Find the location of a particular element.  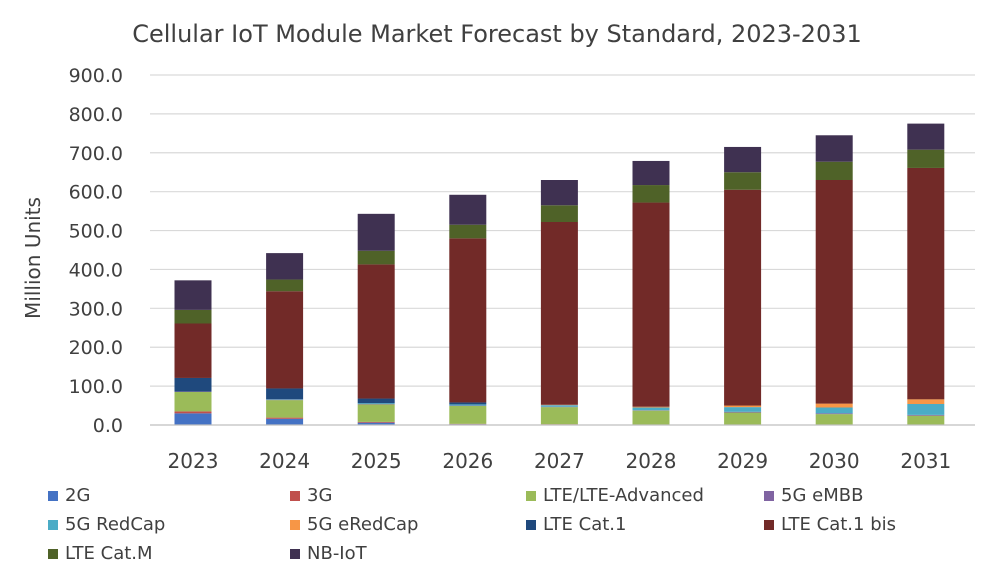

y-tick-label: 700.0 is located at coordinates (96, 154).